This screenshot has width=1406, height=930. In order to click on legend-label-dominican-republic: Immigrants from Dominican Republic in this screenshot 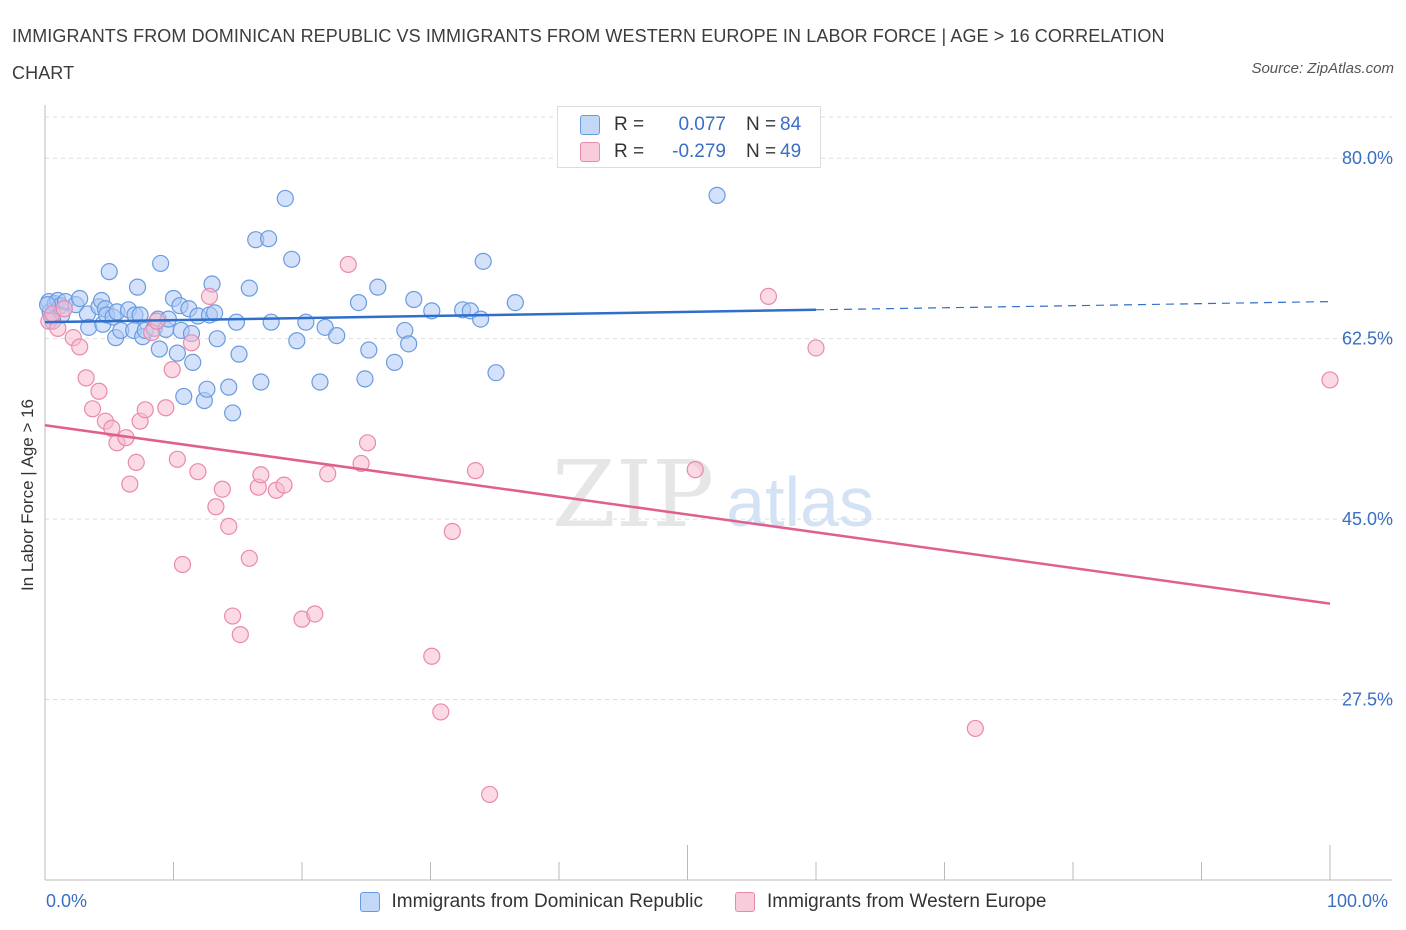, I will do `click(547, 901)`.